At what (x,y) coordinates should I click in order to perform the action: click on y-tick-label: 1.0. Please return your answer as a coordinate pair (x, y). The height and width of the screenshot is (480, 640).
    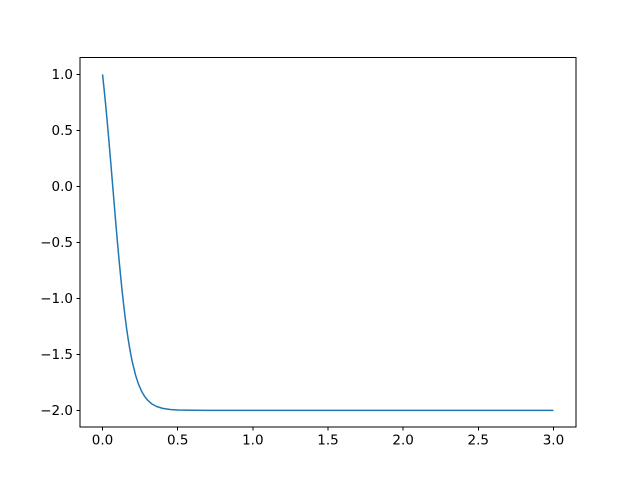
    Looking at the image, I should click on (62, 75).